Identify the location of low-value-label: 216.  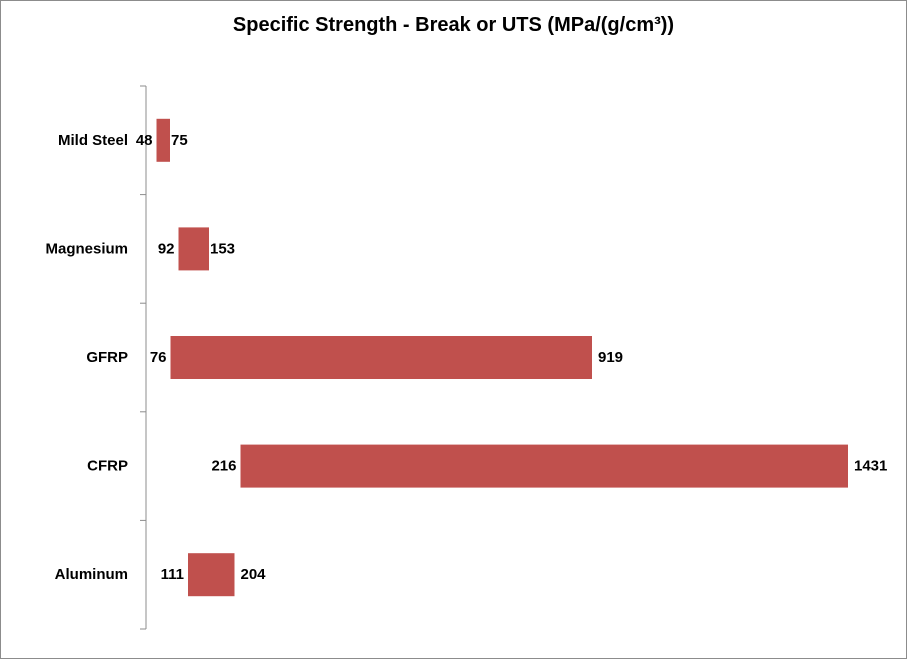
(223, 466).